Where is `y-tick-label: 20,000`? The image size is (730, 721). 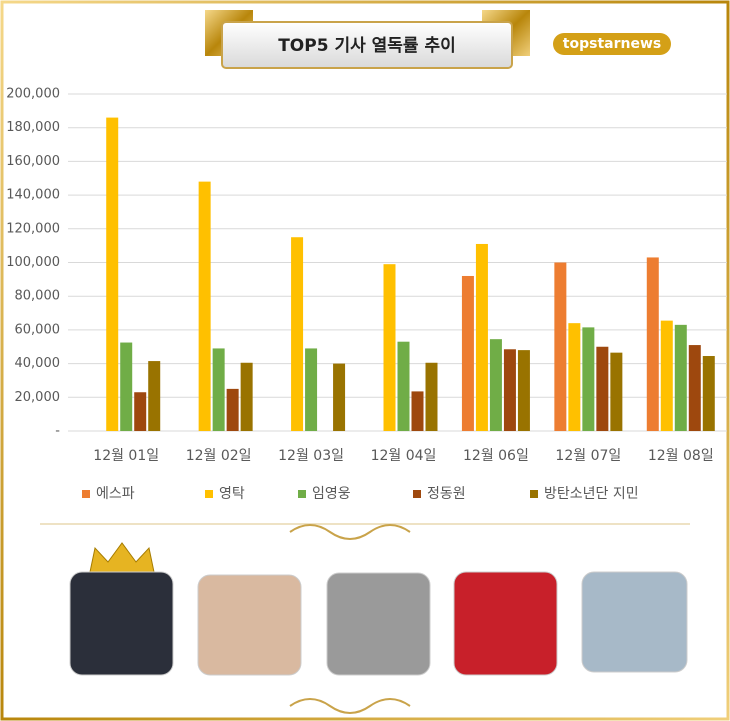
y-tick-label: 20,000 is located at coordinates (38, 397).